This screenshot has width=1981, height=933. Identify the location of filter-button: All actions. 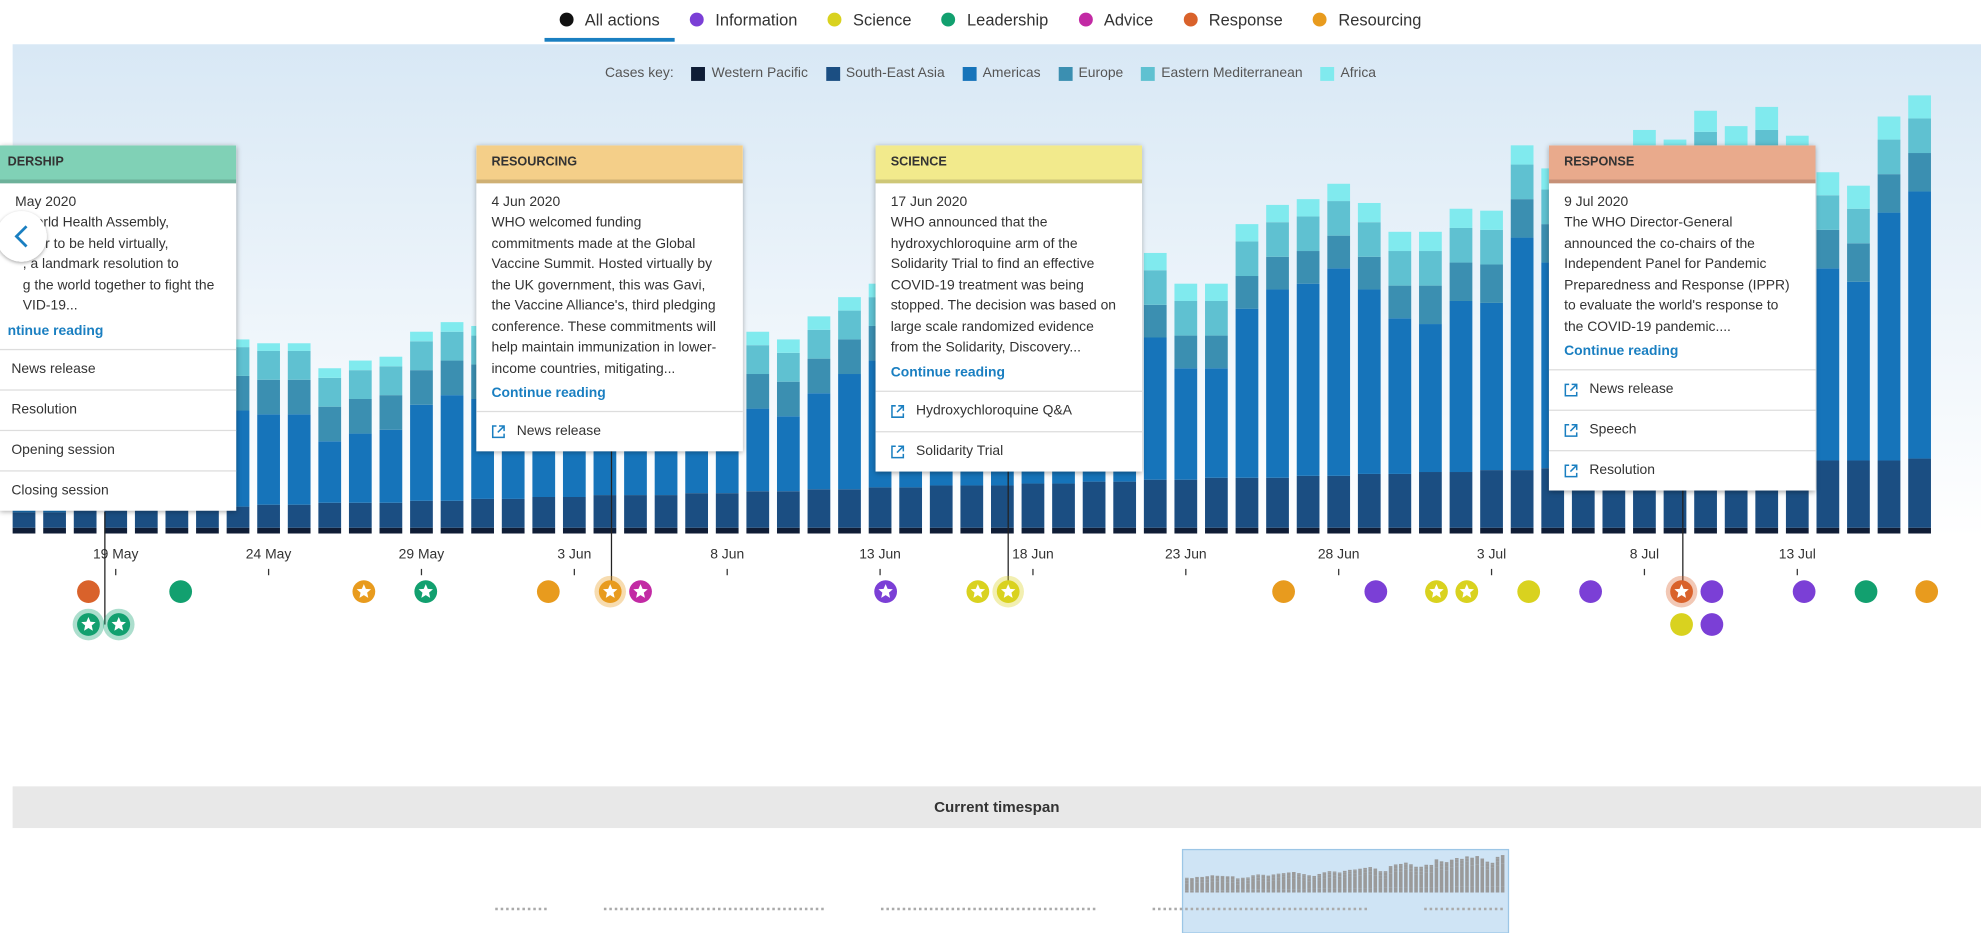
(610, 21).